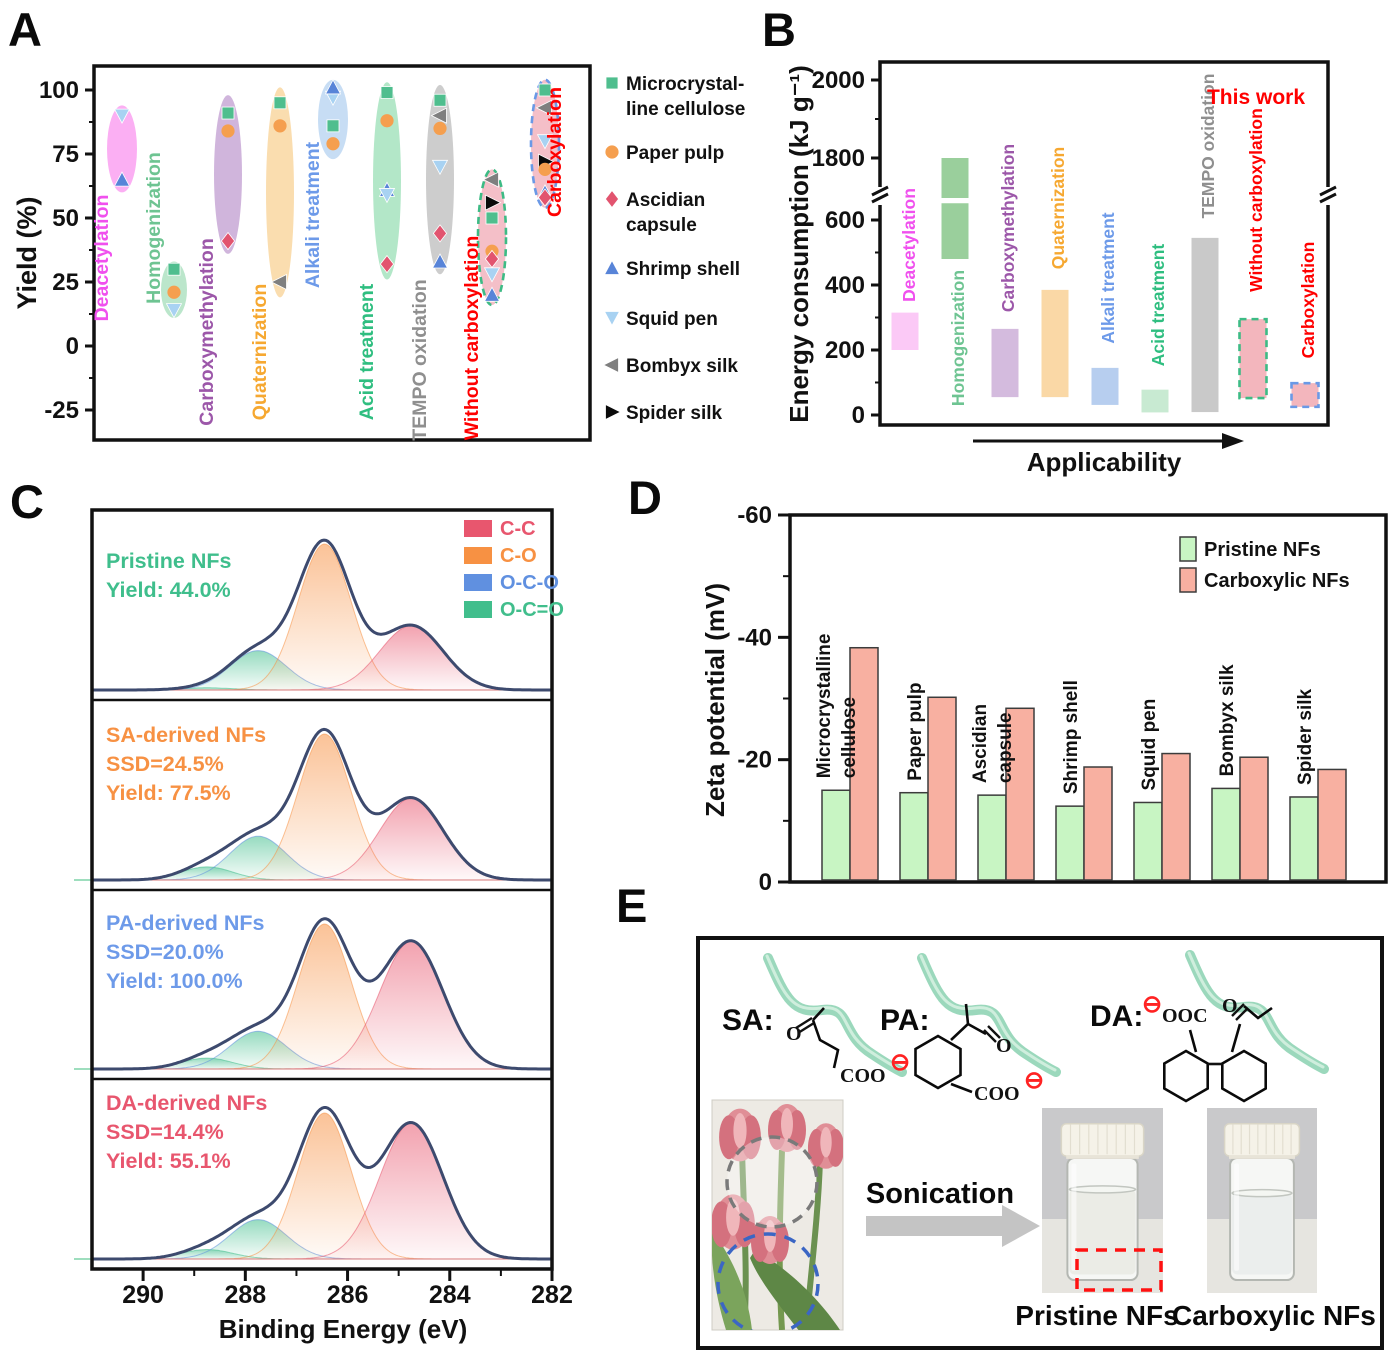 This screenshot has height=1359, width=1398. What do you see at coordinates (143, 1295) in the screenshot?
I see `panel-c-xtick: 290` at bounding box center [143, 1295].